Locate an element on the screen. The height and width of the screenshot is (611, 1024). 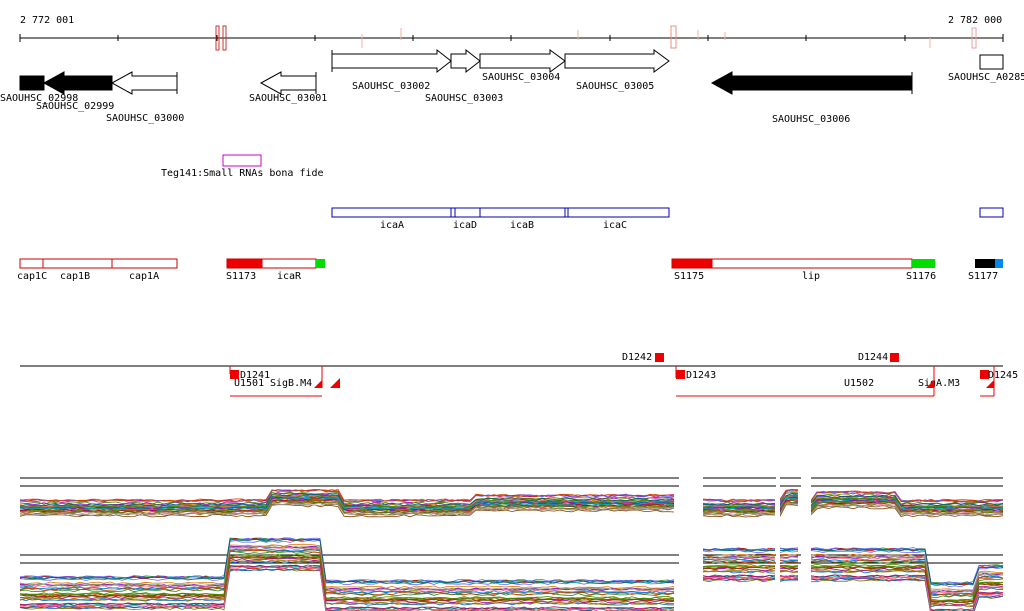
operon-label: cap1A is located at coordinates (144, 276).